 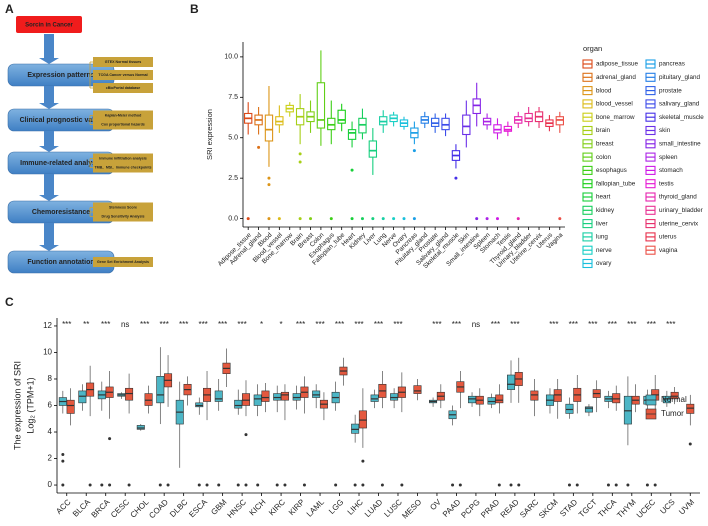 I want to click on x-tick-label: SKCM, so click(x=548, y=508).